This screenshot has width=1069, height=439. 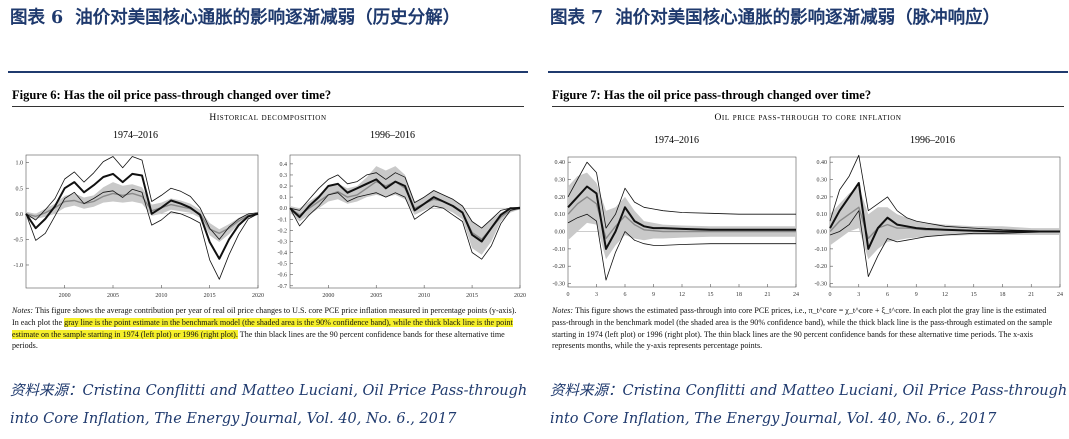 What do you see at coordinates (283, 287) in the screenshot?
I see `y-tick-label: -0.7` at bounding box center [283, 287].